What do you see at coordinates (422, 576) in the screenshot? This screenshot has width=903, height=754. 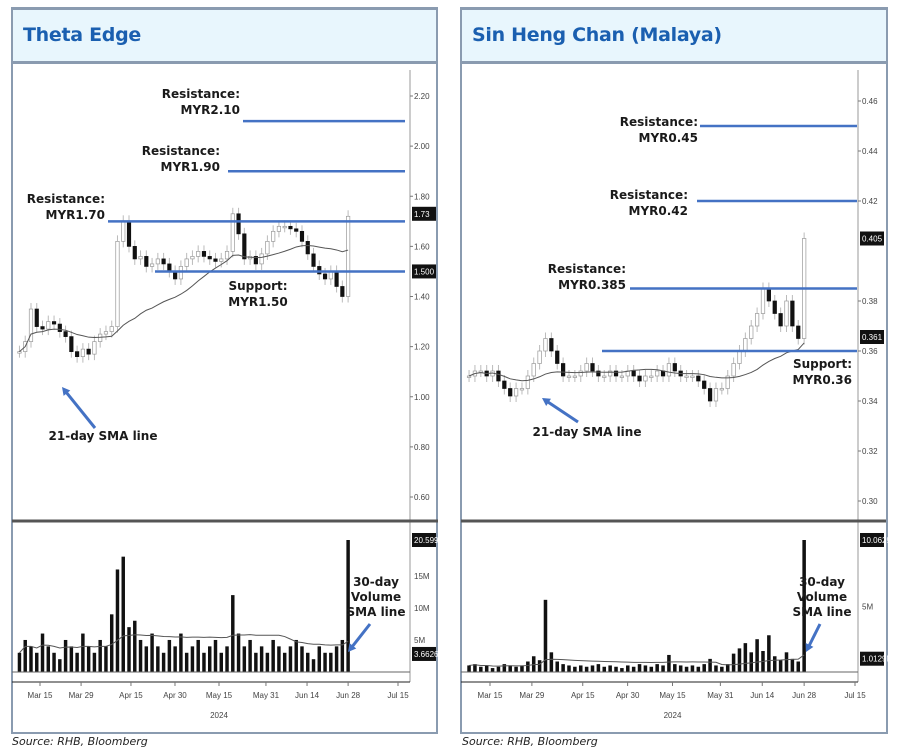 I see `volume-tick-label: 15M` at bounding box center [422, 576].